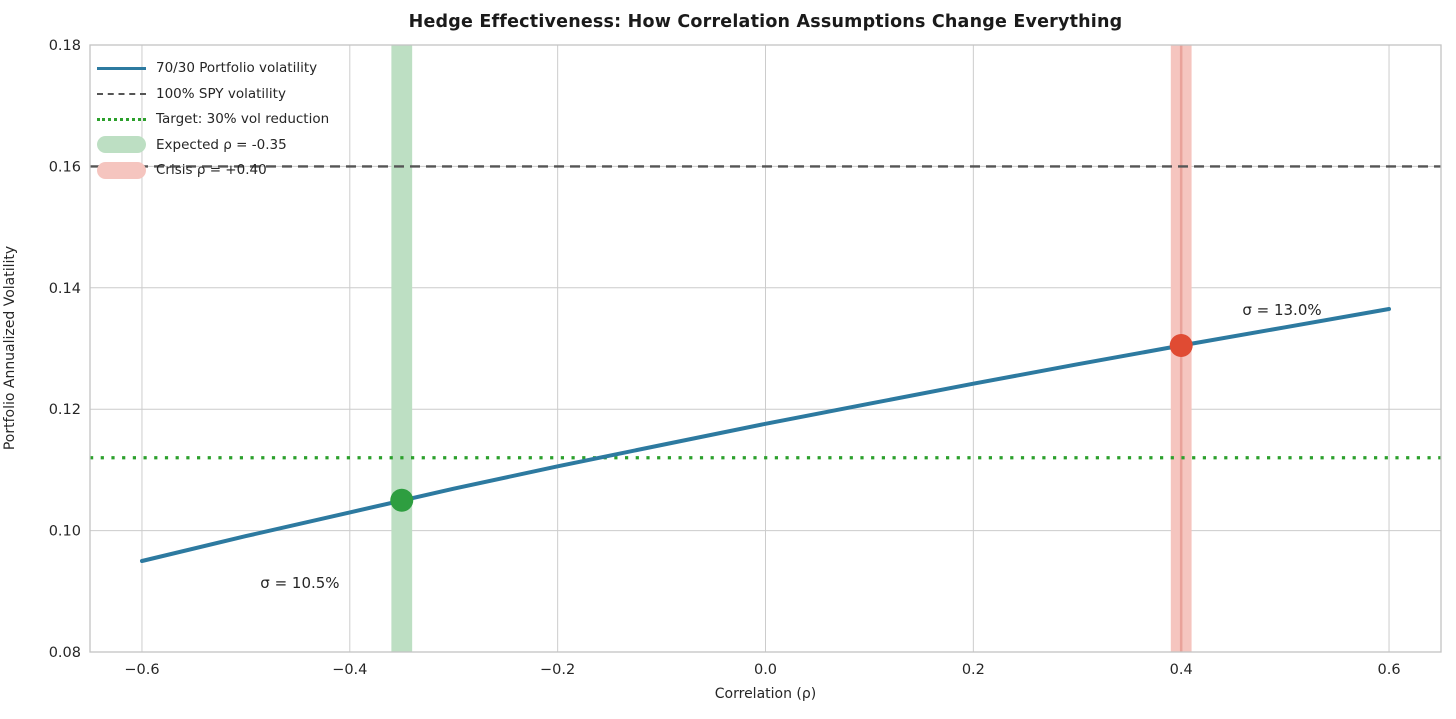 The height and width of the screenshot is (719, 1456). I want to click on y-tick-label: 0.16, so click(65, 167).